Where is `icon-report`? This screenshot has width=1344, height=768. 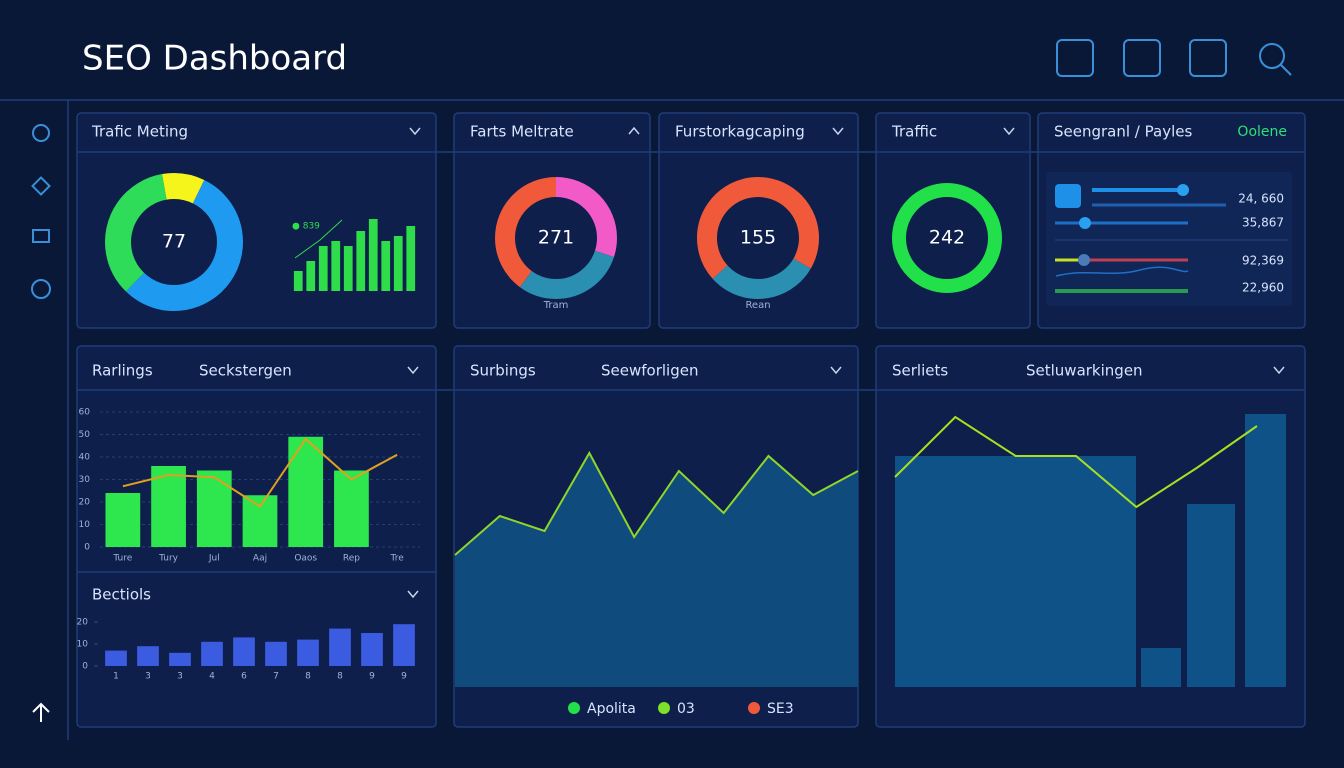 icon-report is located at coordinates (1142, 58).